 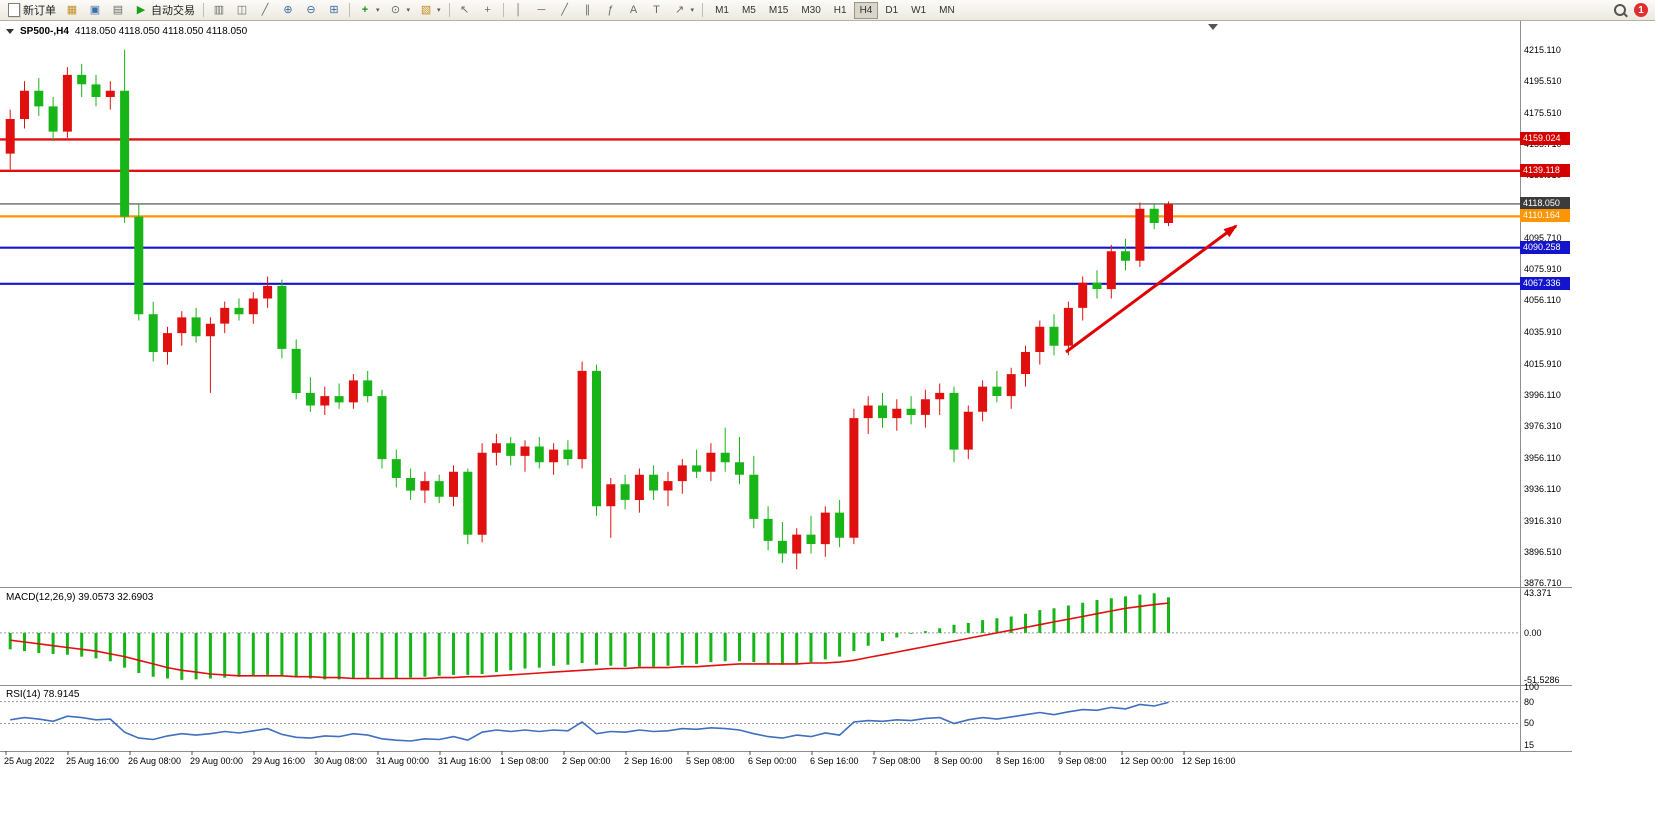 I want to click on crosshair-button: +, so click(x=488, y=10).